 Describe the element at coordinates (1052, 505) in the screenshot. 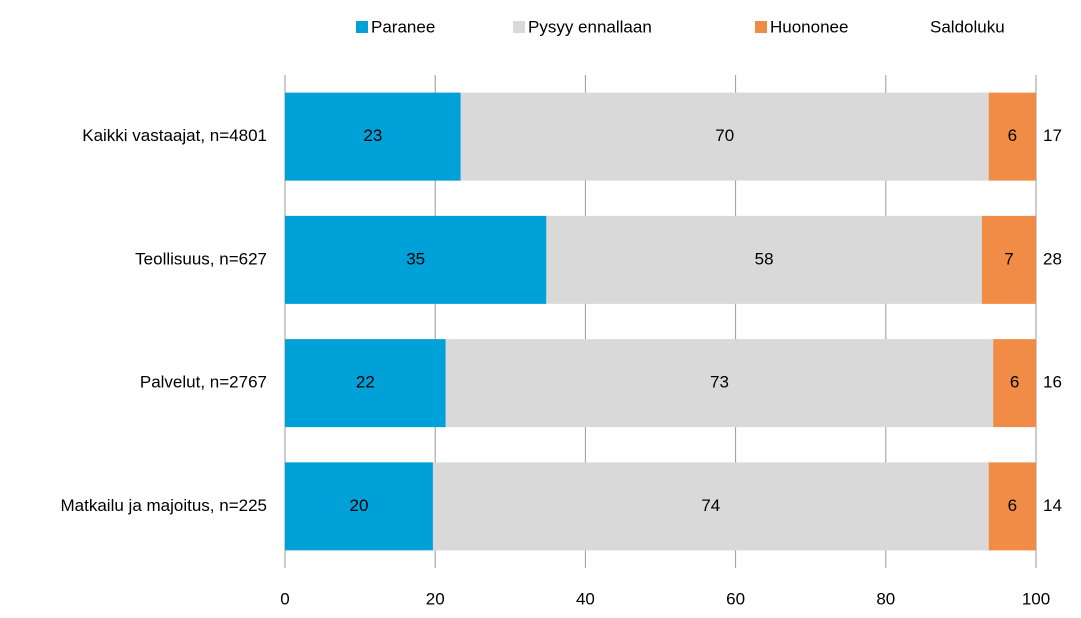

I see `balance-label: 14` at that location.